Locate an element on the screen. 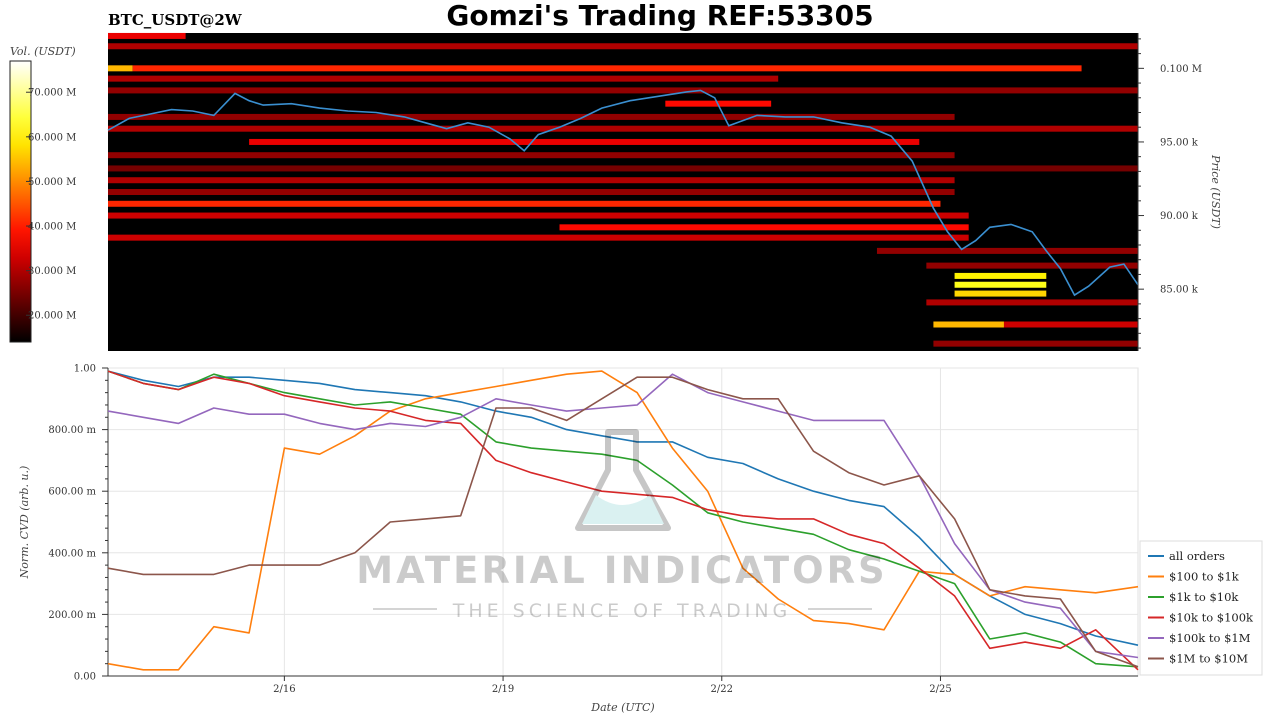 The height and width of the screenshot is (720, 1280). cvd-x-tick-label: 2/16 is located at coordinates (284, 689).